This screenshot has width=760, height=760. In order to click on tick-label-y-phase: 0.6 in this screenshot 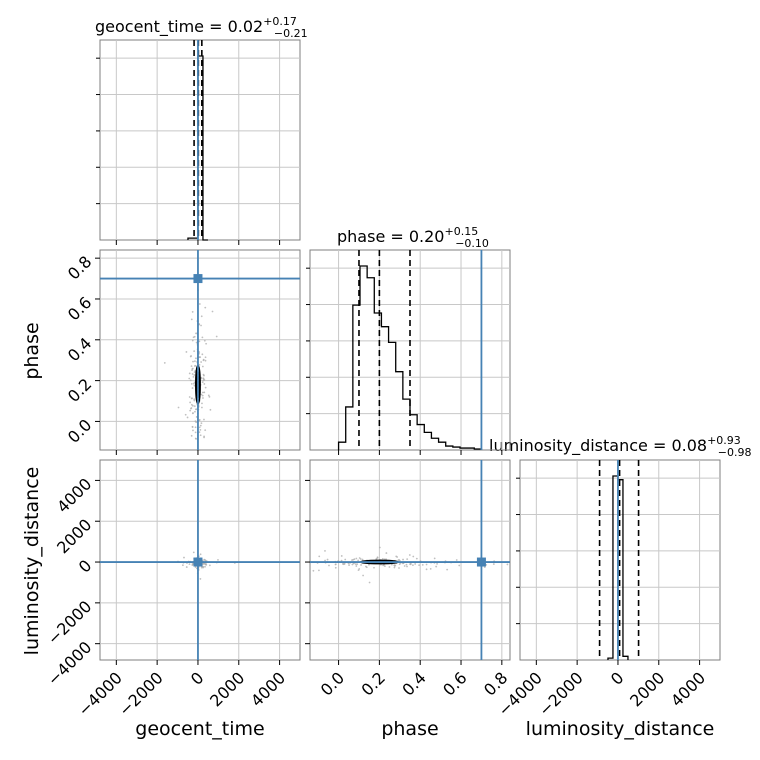, I will do `click(79, 308)`.